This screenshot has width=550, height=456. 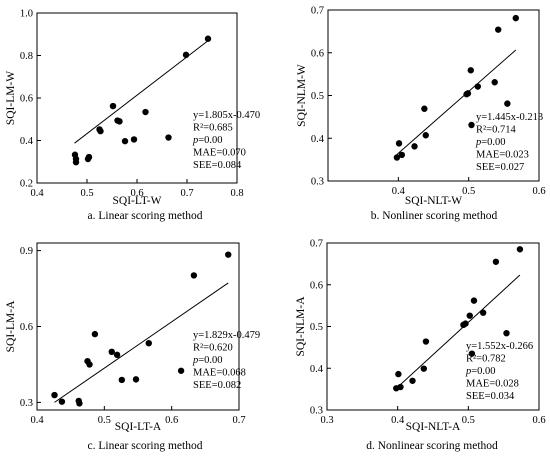 What do you see at coordinates (137, 201) in the screenshot?
I see `x-axis-label: SQI-LT-W` at bounding box center [137, 201].